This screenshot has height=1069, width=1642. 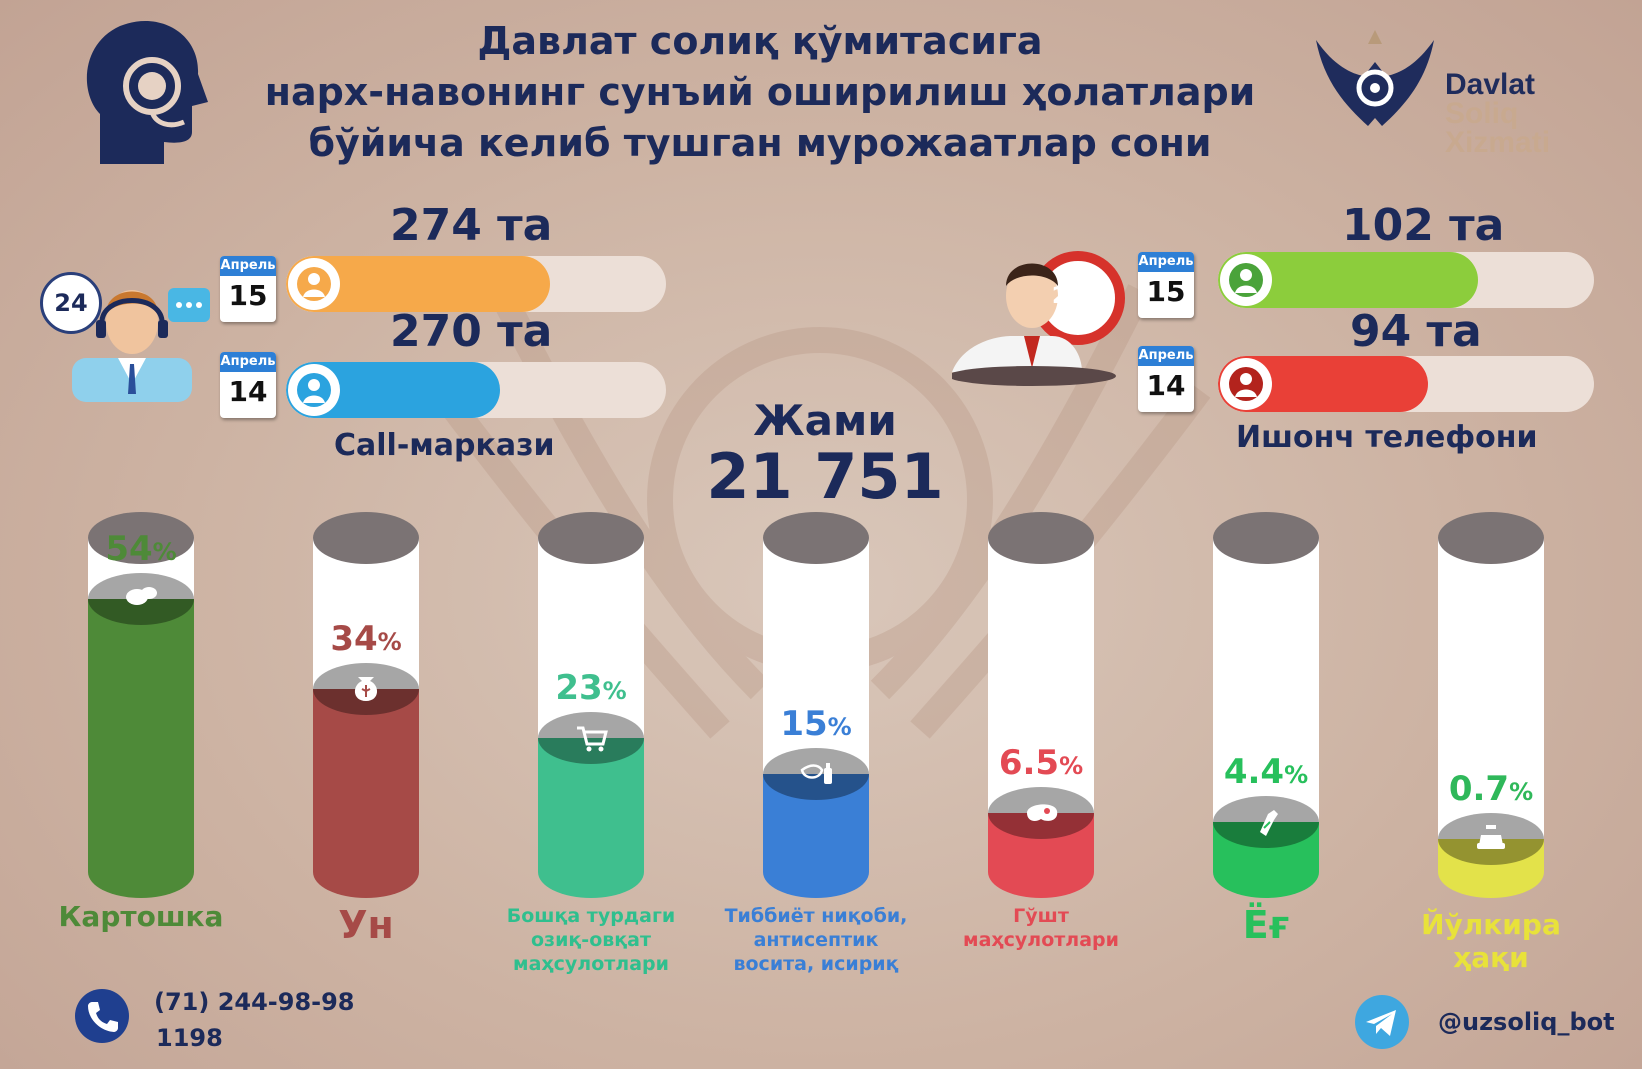 What do you see at coordinates (1423, 225) in the screenshot?
I see `hotline-count-15: 102 та` at bounding box center [1423, 225].